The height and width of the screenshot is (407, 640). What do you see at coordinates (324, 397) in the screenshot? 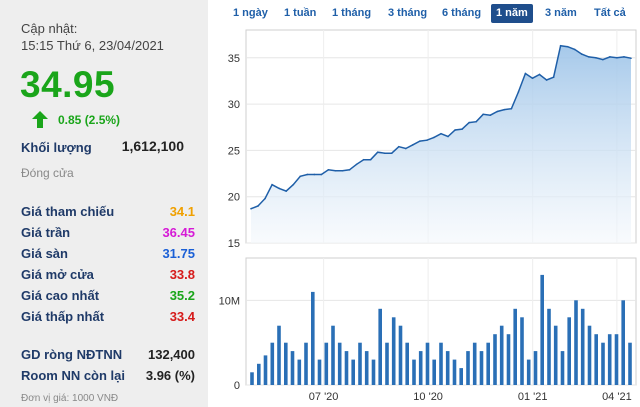
I see `x-tick-label: 07 '20` at bounding box center [324, 397].